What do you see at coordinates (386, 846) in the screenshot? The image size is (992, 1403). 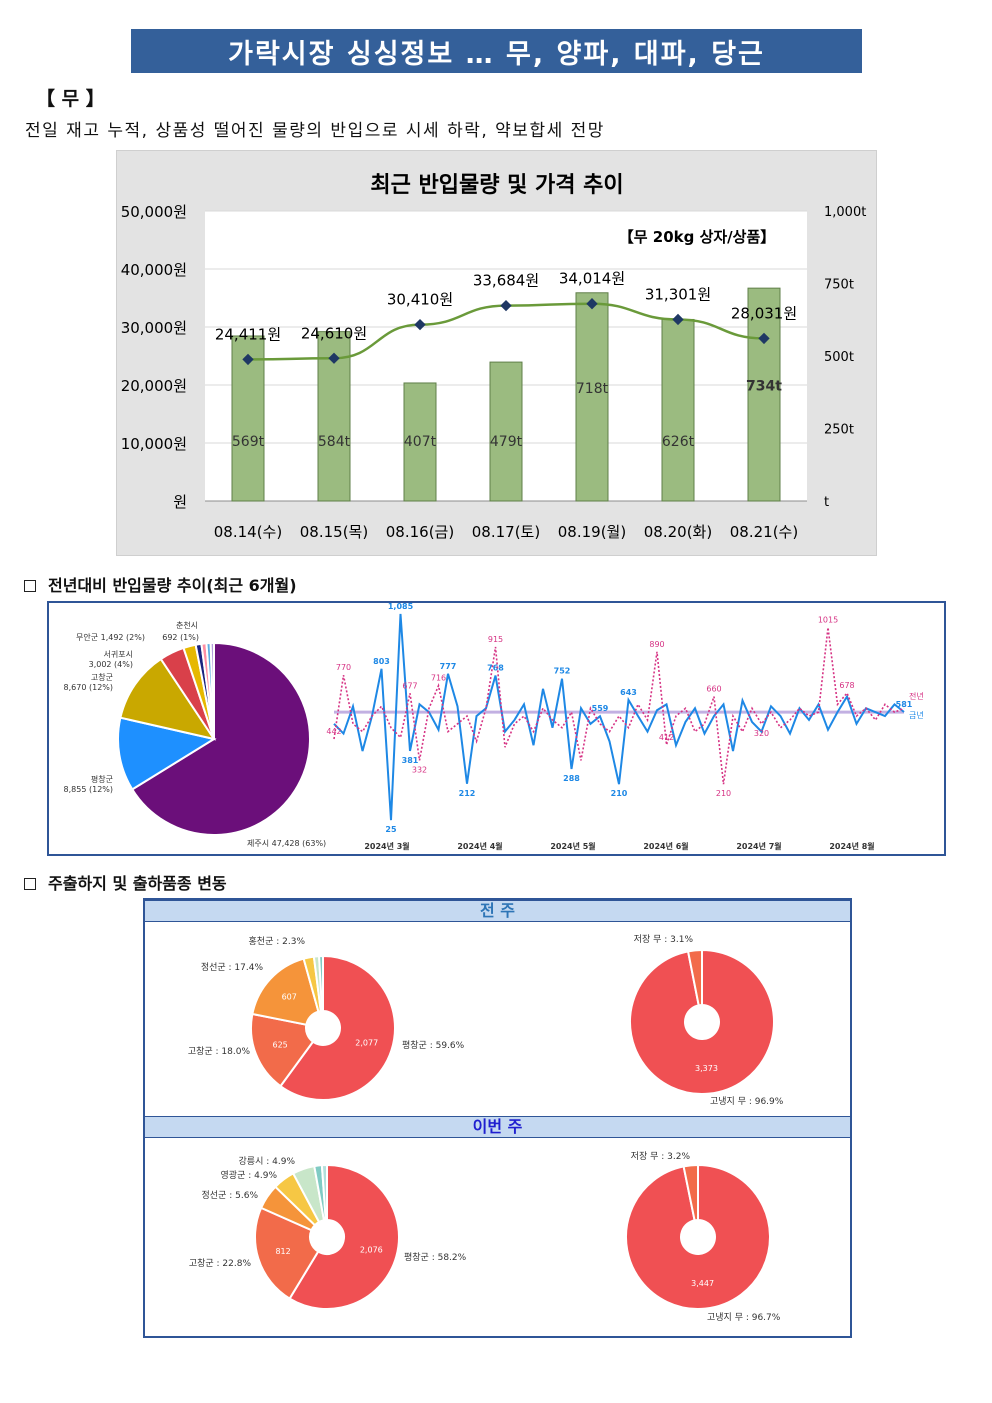 I see `trend-x-tick: 2024년 3월` at bounding box center [386, 846].